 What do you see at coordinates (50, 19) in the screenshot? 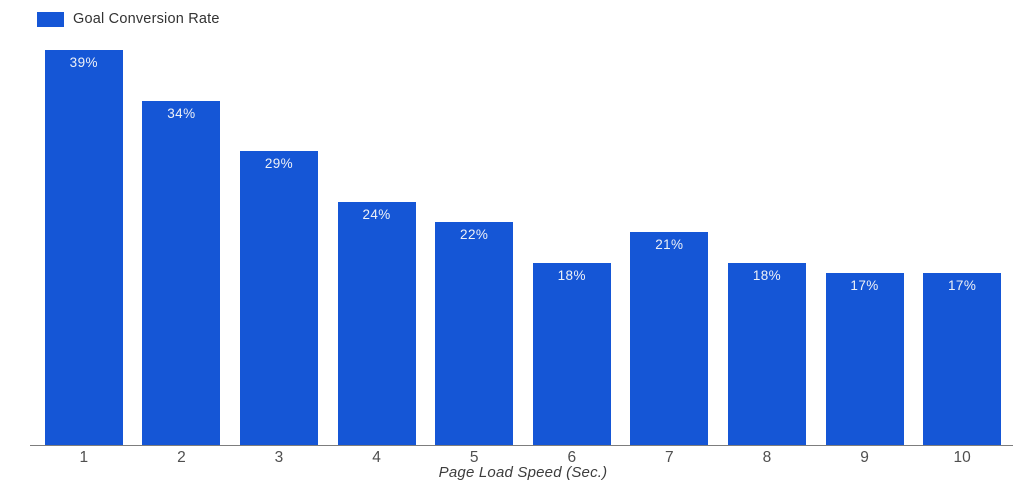
I see `legend-swatch-square-icon` at bounding box center [50, 19].